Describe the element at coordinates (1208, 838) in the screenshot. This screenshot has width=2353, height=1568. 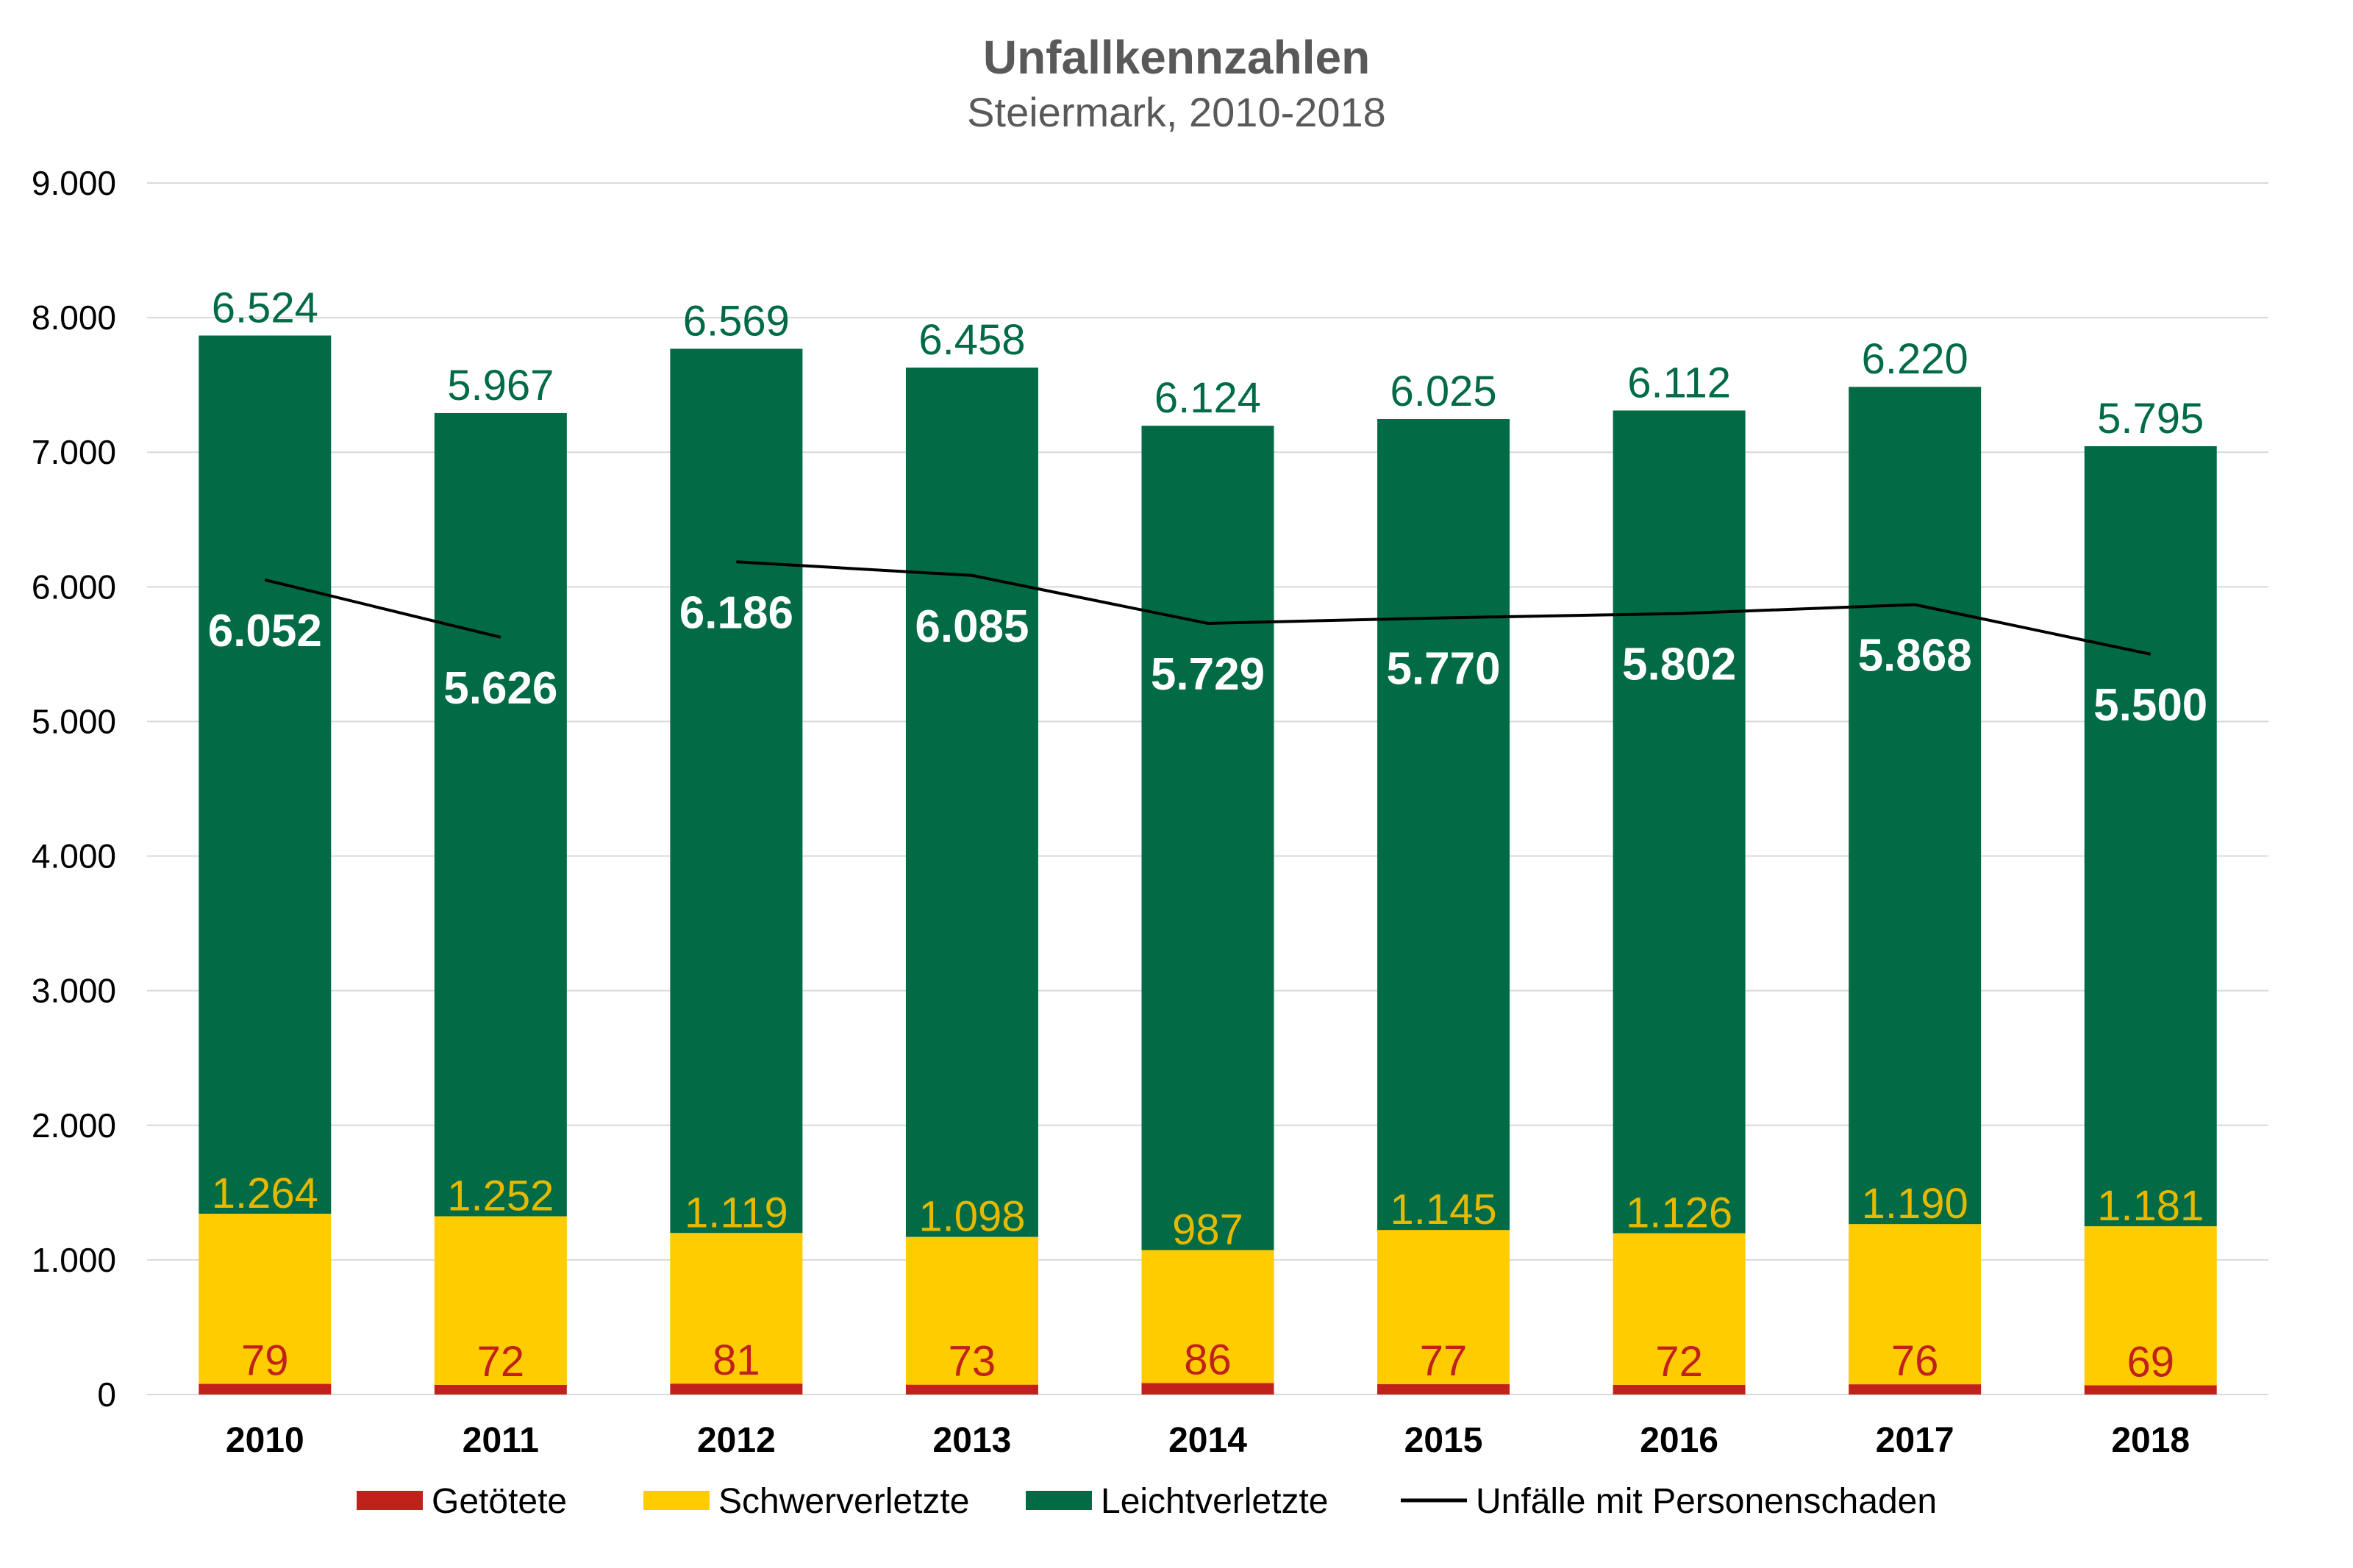
I see `bar-leichtverletzte-2014` at that location.